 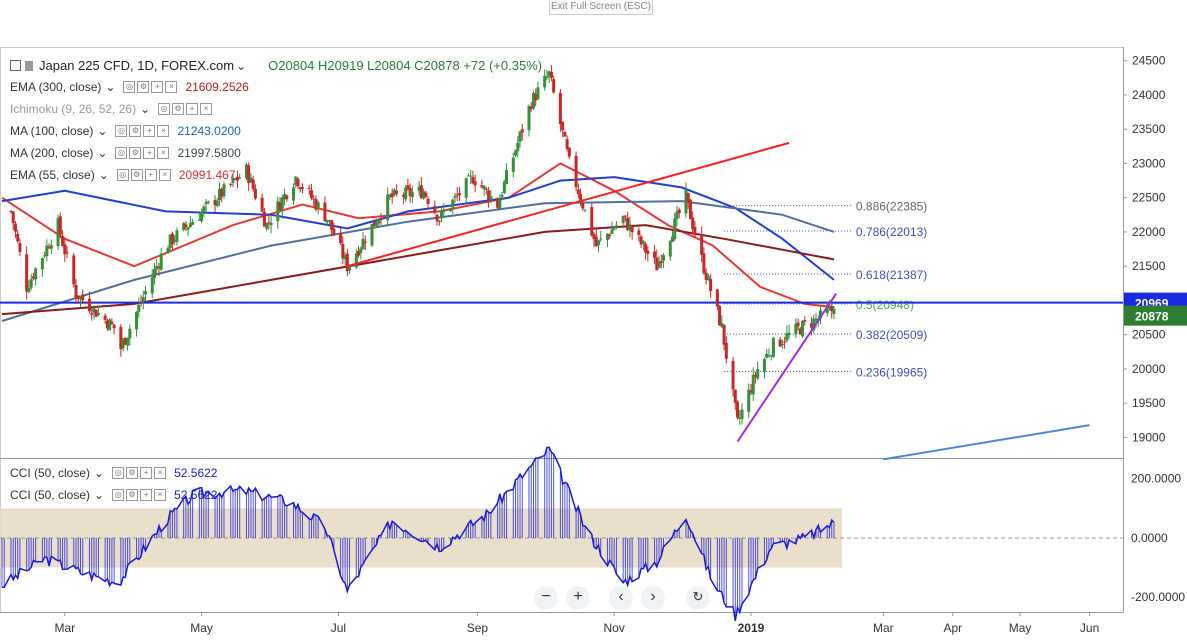 I want to click on indicator-label: MA (200, close), so click(x=52, y=153).